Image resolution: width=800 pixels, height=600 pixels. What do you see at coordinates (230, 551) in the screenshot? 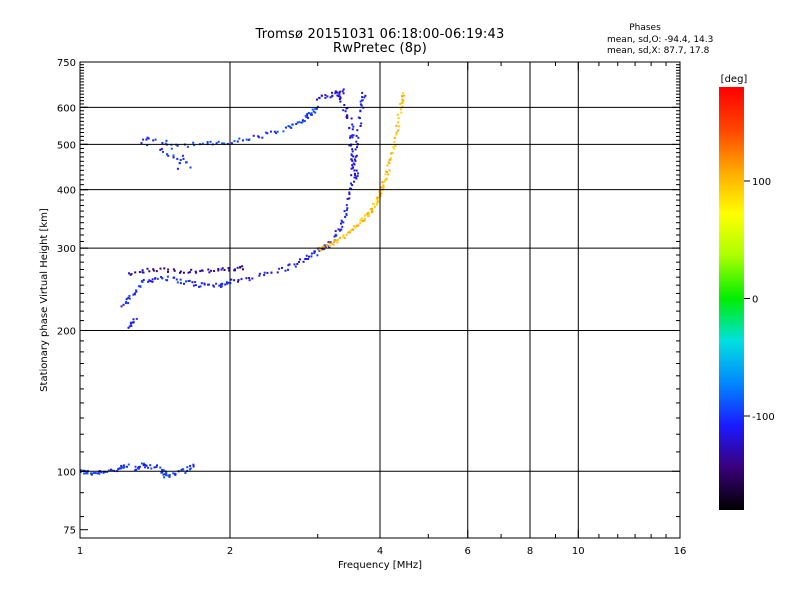
I see `x-tick-label: 2` at bounding box center [230, 551].